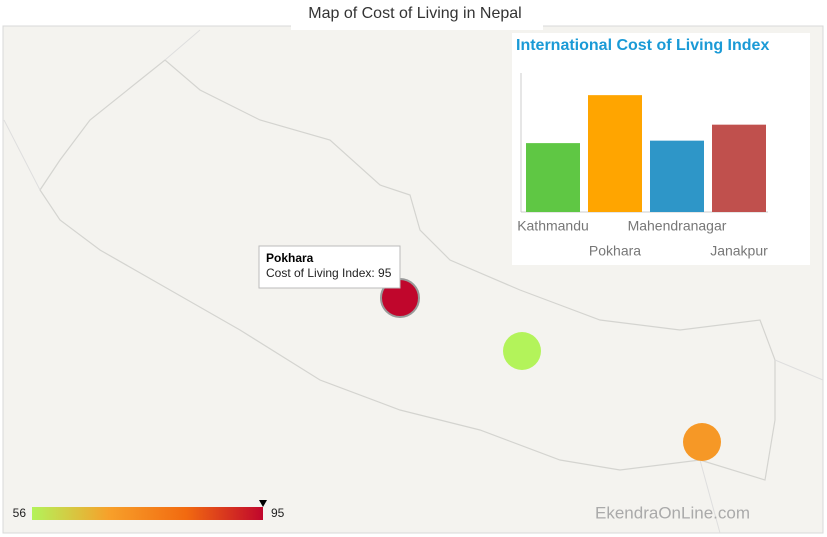 The height and width of the screenshot is (537, 827). Describe the element at coordinates (646, 153) in the screenshot. I see `bars` at that location.